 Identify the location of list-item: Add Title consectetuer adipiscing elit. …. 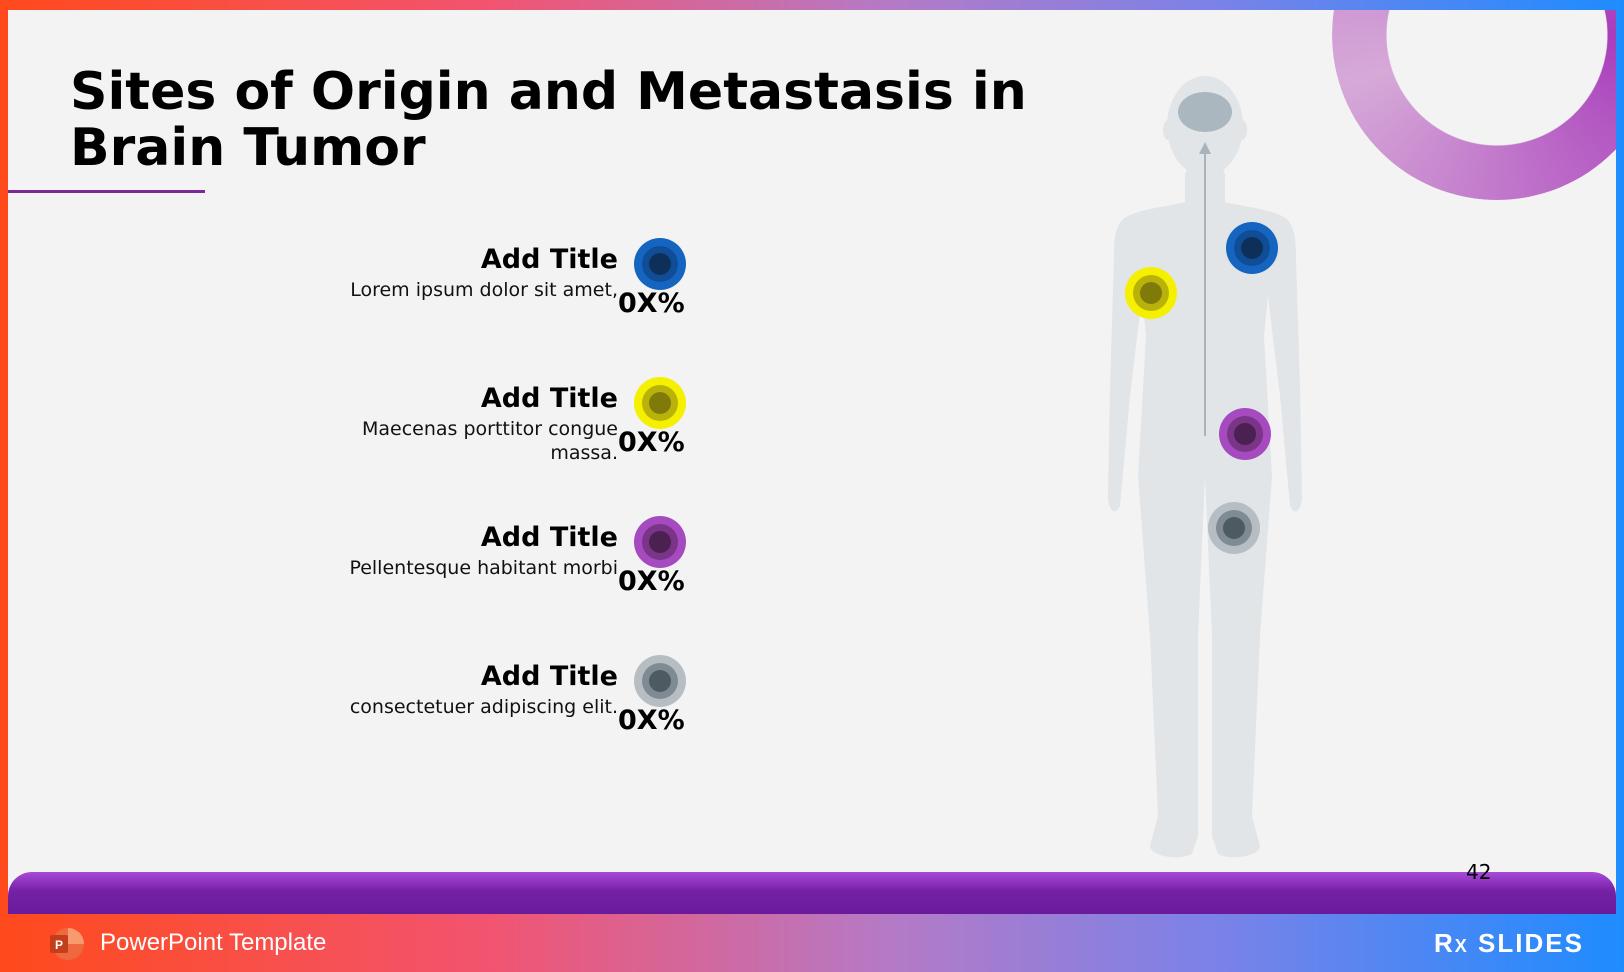
(483, 713).